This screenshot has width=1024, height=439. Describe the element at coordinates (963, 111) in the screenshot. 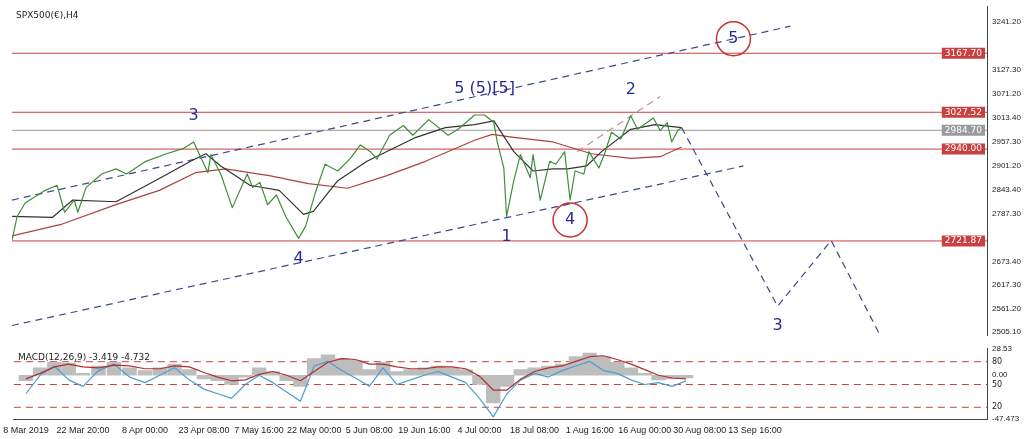

I see `ref-line-label: 3027.52` at that location.